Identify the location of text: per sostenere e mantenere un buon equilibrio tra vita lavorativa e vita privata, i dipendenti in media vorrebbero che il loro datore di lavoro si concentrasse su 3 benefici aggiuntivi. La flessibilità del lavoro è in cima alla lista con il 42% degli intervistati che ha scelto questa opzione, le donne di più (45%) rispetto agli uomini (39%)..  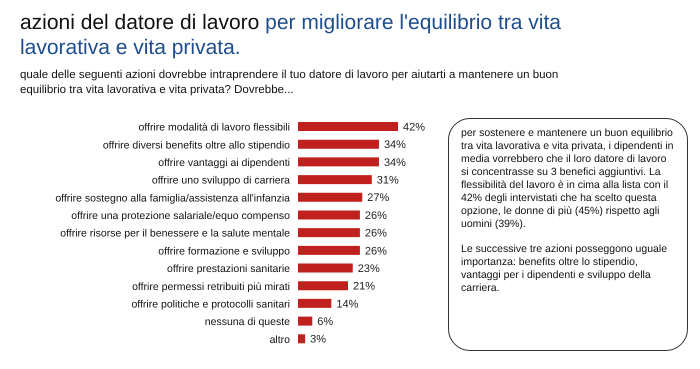
(567, 179).